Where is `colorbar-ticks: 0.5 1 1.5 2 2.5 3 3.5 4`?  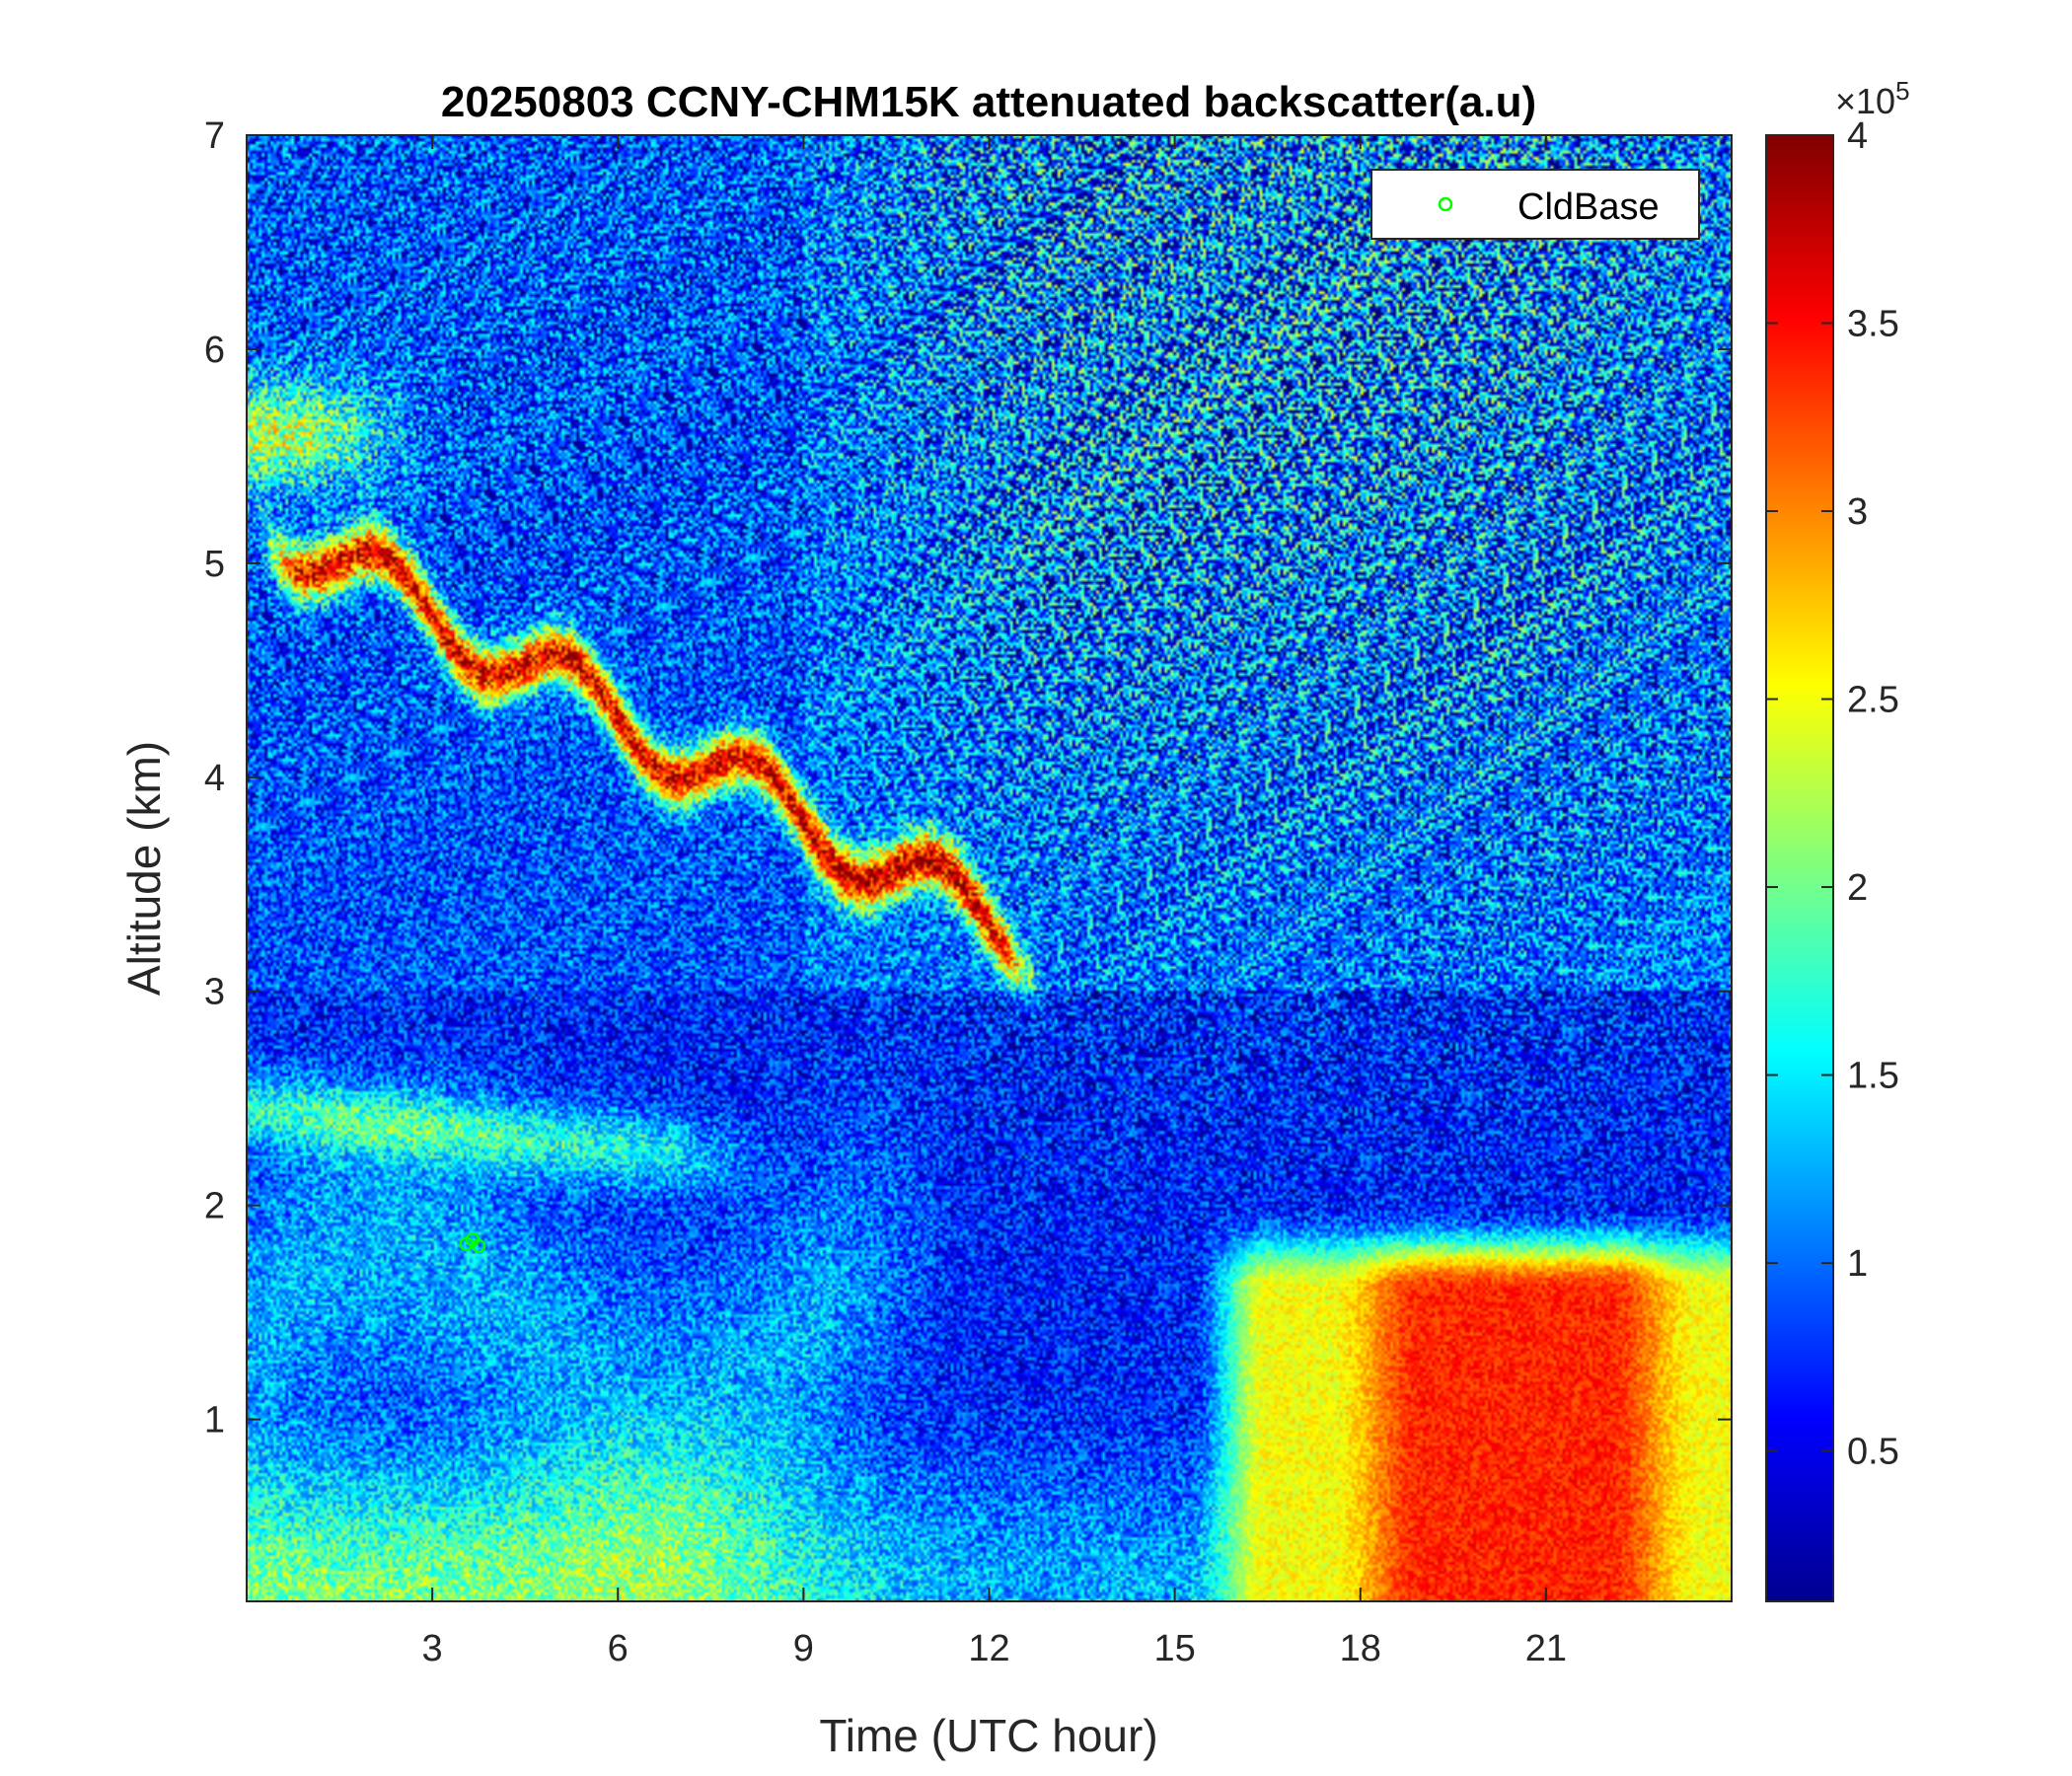
colorbar-ticks: 0.5 1 1.5 2 2.5 3 3.5 4 is located at coordinates (1833, 794).